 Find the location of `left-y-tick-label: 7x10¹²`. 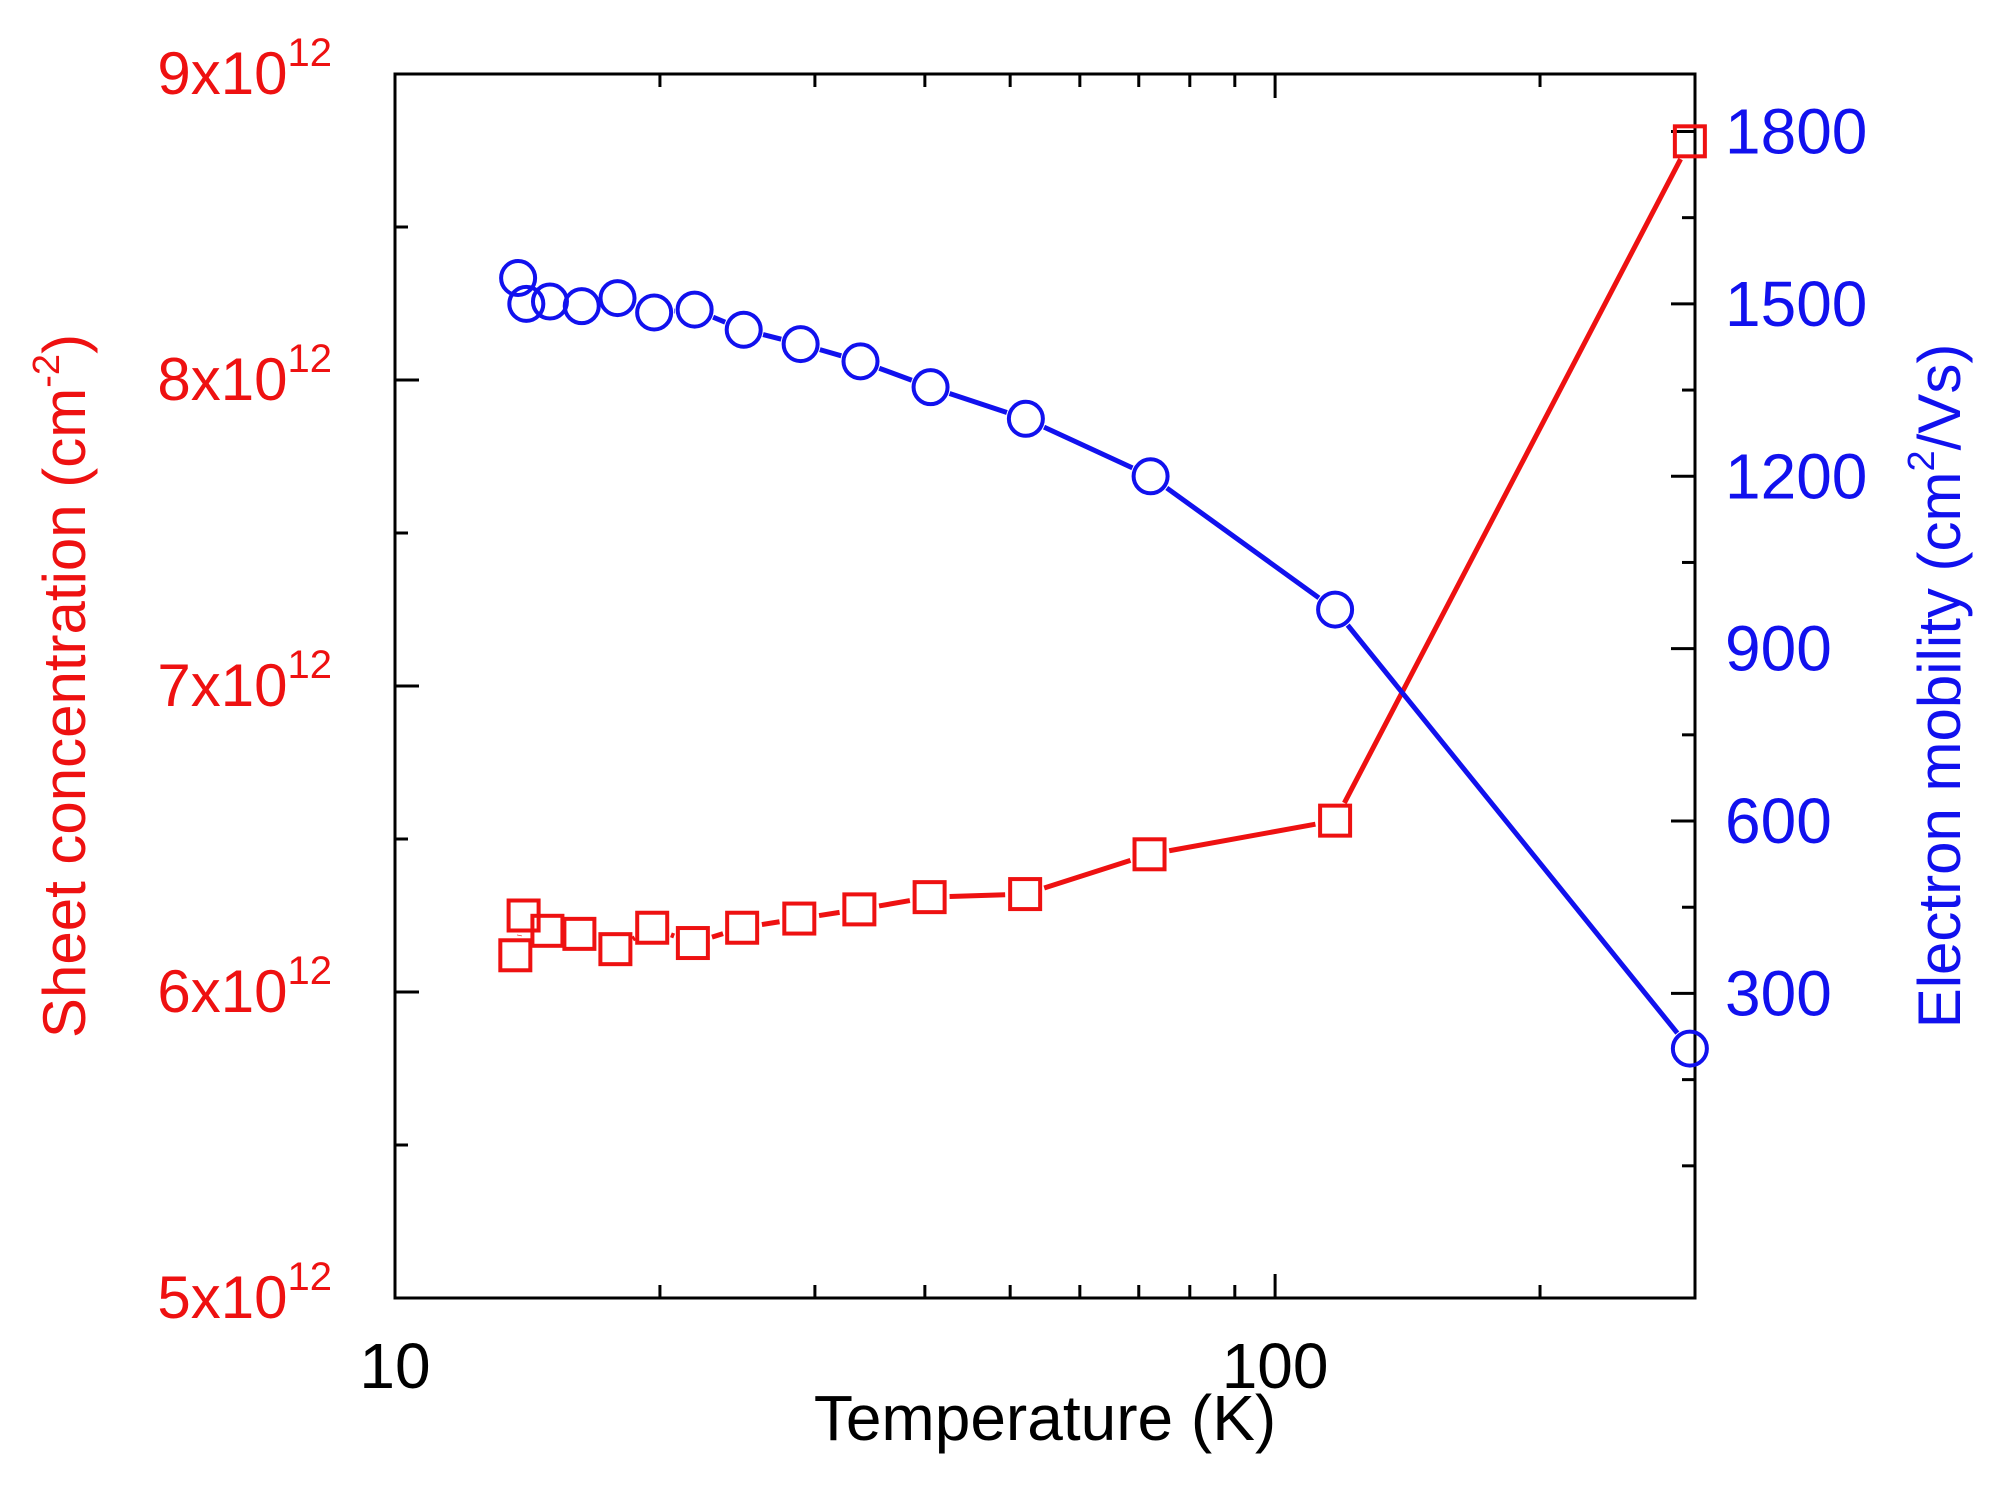

left-y-tick-label: 7x10¹² is located at coordinates (244, 681).